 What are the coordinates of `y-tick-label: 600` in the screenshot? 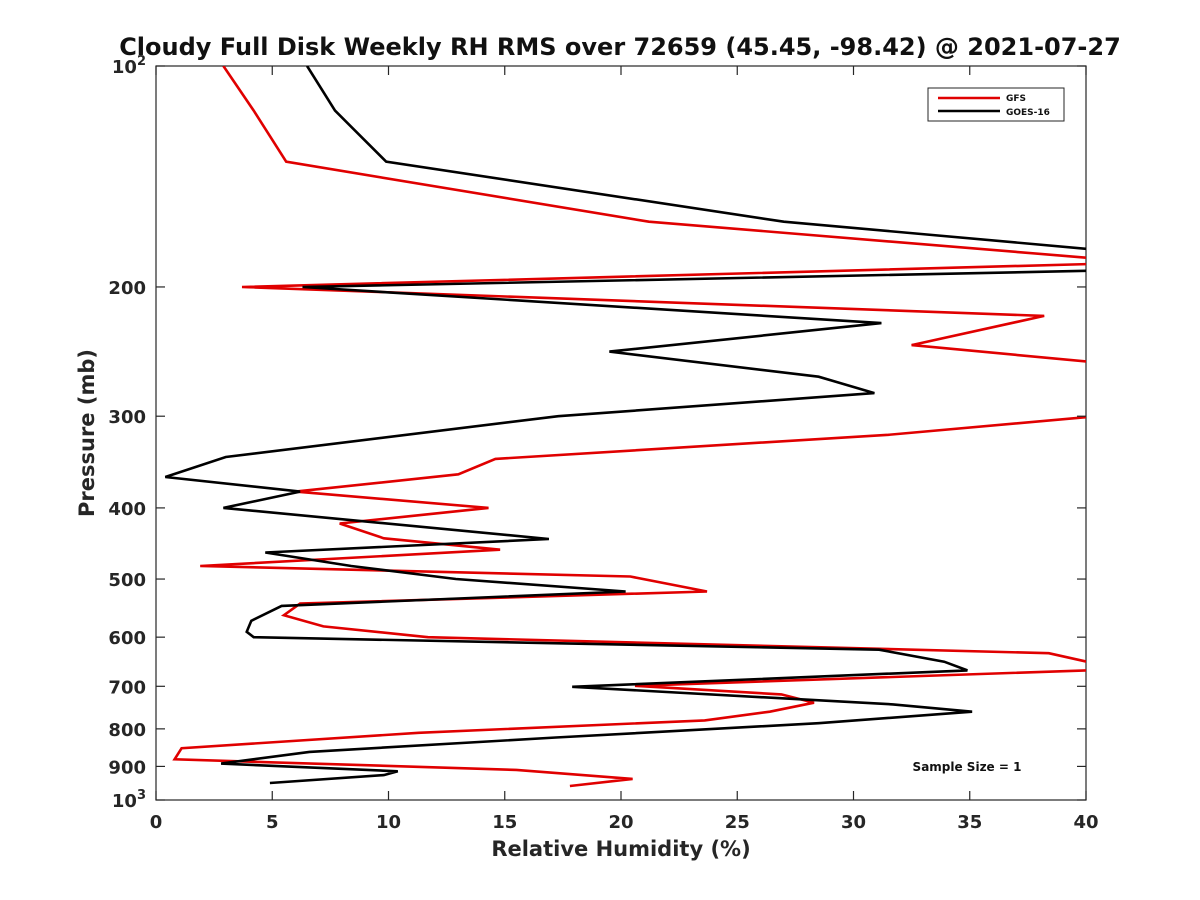 It's located at (127, 638).